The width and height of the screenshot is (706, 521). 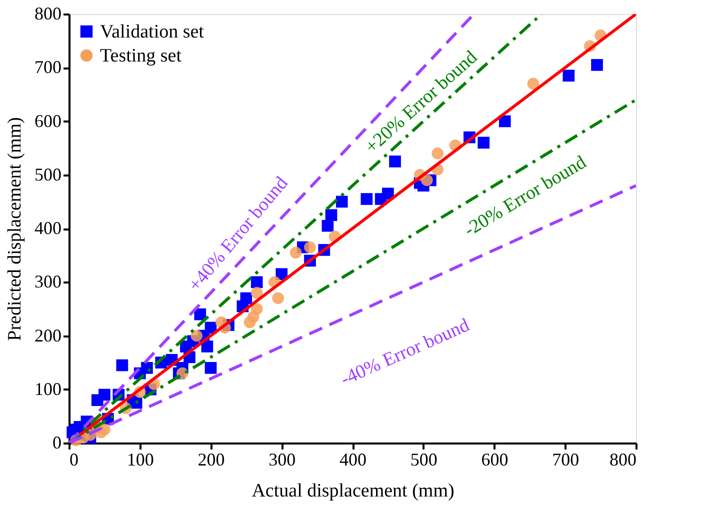 I want to click on y-tick-label: 100, so click(x=48, y=388).